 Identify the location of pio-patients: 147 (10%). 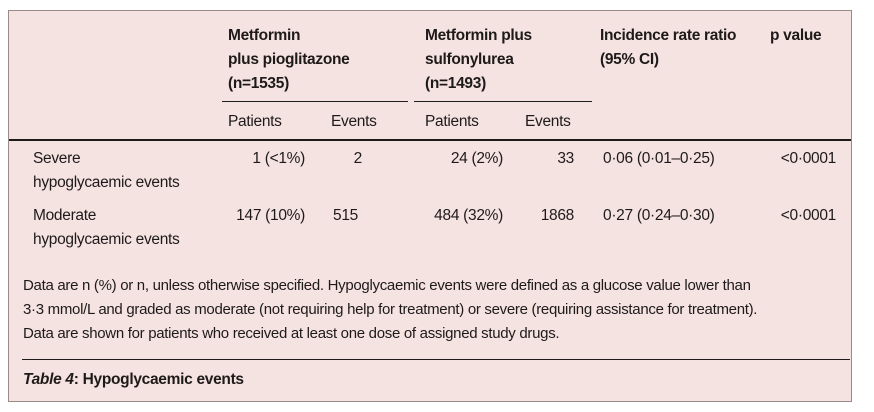
(270, 215).